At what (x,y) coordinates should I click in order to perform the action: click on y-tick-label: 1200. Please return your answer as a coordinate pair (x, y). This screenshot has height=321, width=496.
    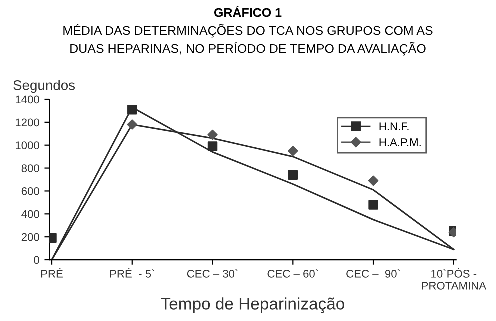
    Looking at the image, I should click on (28, 122).